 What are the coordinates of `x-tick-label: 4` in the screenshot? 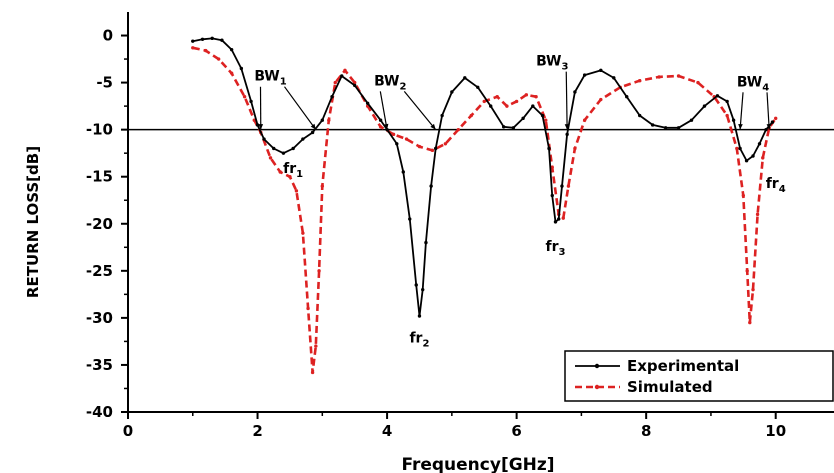 It's located at (387, 431).